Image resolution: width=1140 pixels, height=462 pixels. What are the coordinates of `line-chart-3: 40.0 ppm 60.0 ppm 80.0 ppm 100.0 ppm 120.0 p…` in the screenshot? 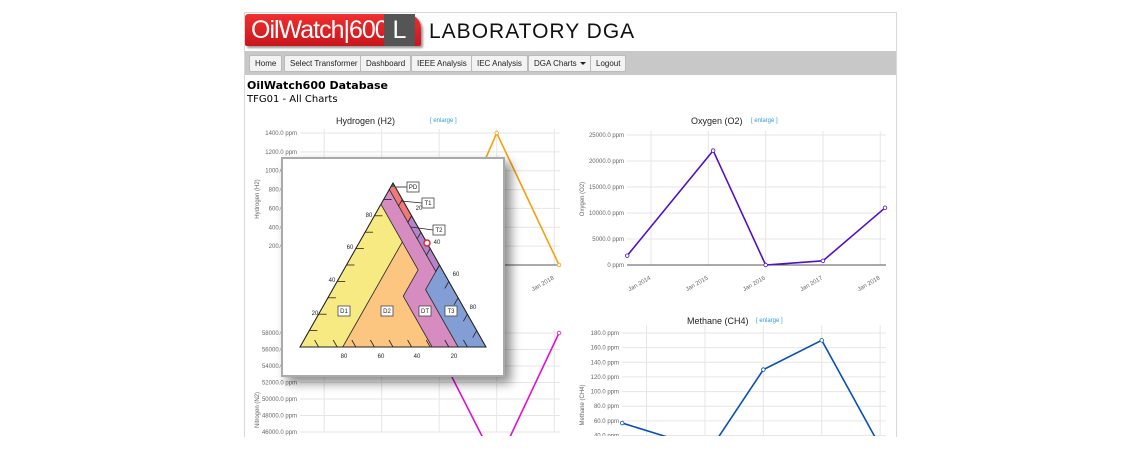 It's located at (733, 381).